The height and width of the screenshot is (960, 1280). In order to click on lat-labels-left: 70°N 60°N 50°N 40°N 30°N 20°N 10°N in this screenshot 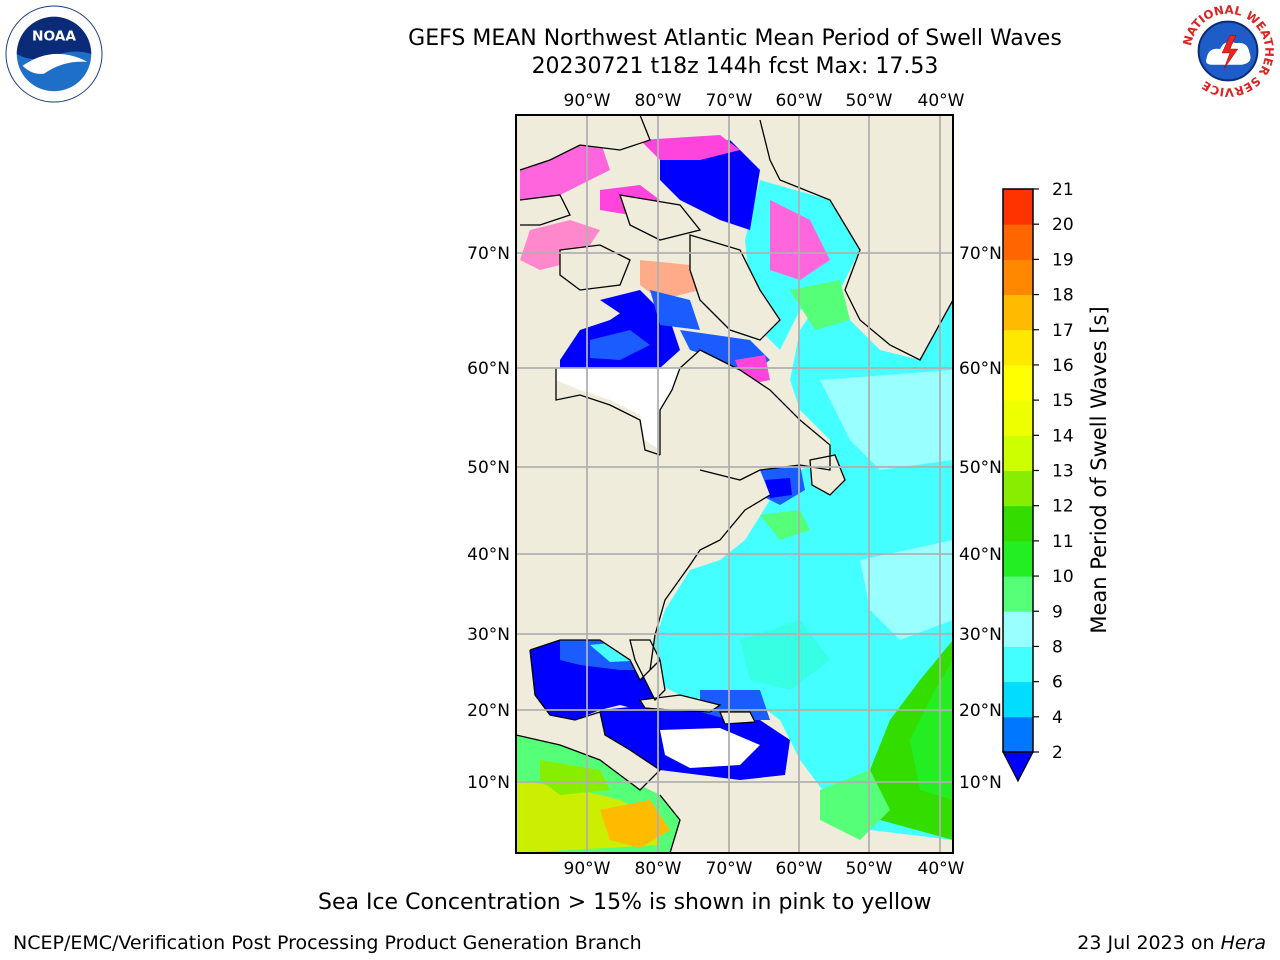, I will do `click(488, 518)`.